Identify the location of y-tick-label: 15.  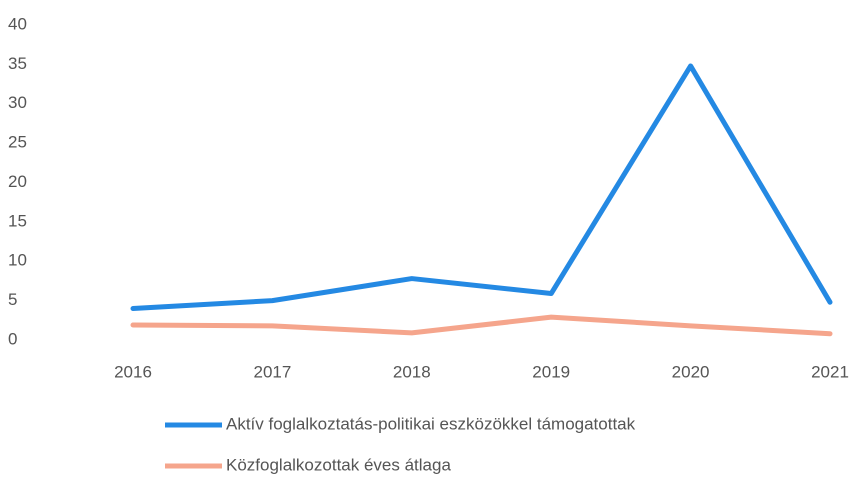
(17, 220).